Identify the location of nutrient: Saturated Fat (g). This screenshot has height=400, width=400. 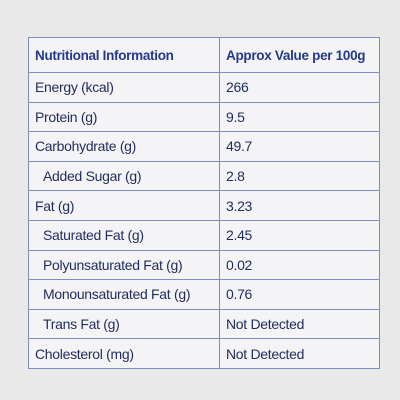
(124, 235).